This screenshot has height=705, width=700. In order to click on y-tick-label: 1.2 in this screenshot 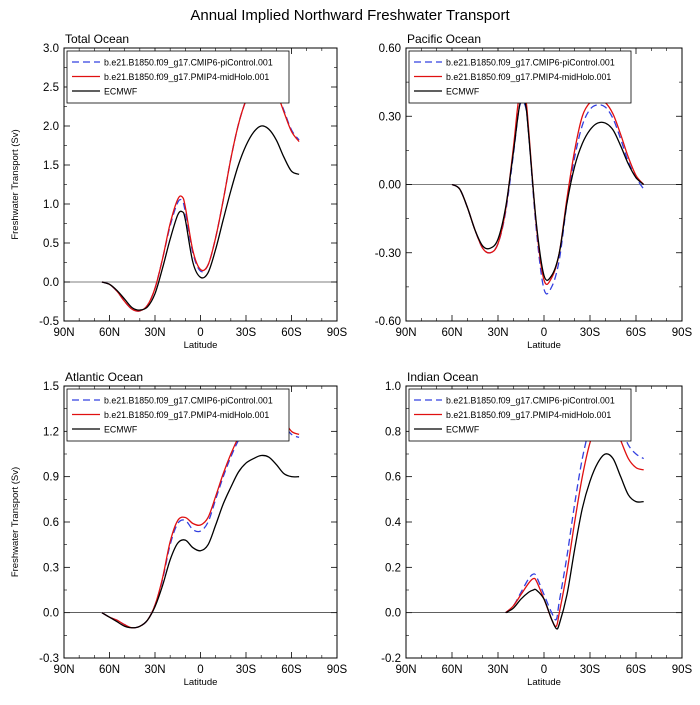, I will do `click(51, 432)`.